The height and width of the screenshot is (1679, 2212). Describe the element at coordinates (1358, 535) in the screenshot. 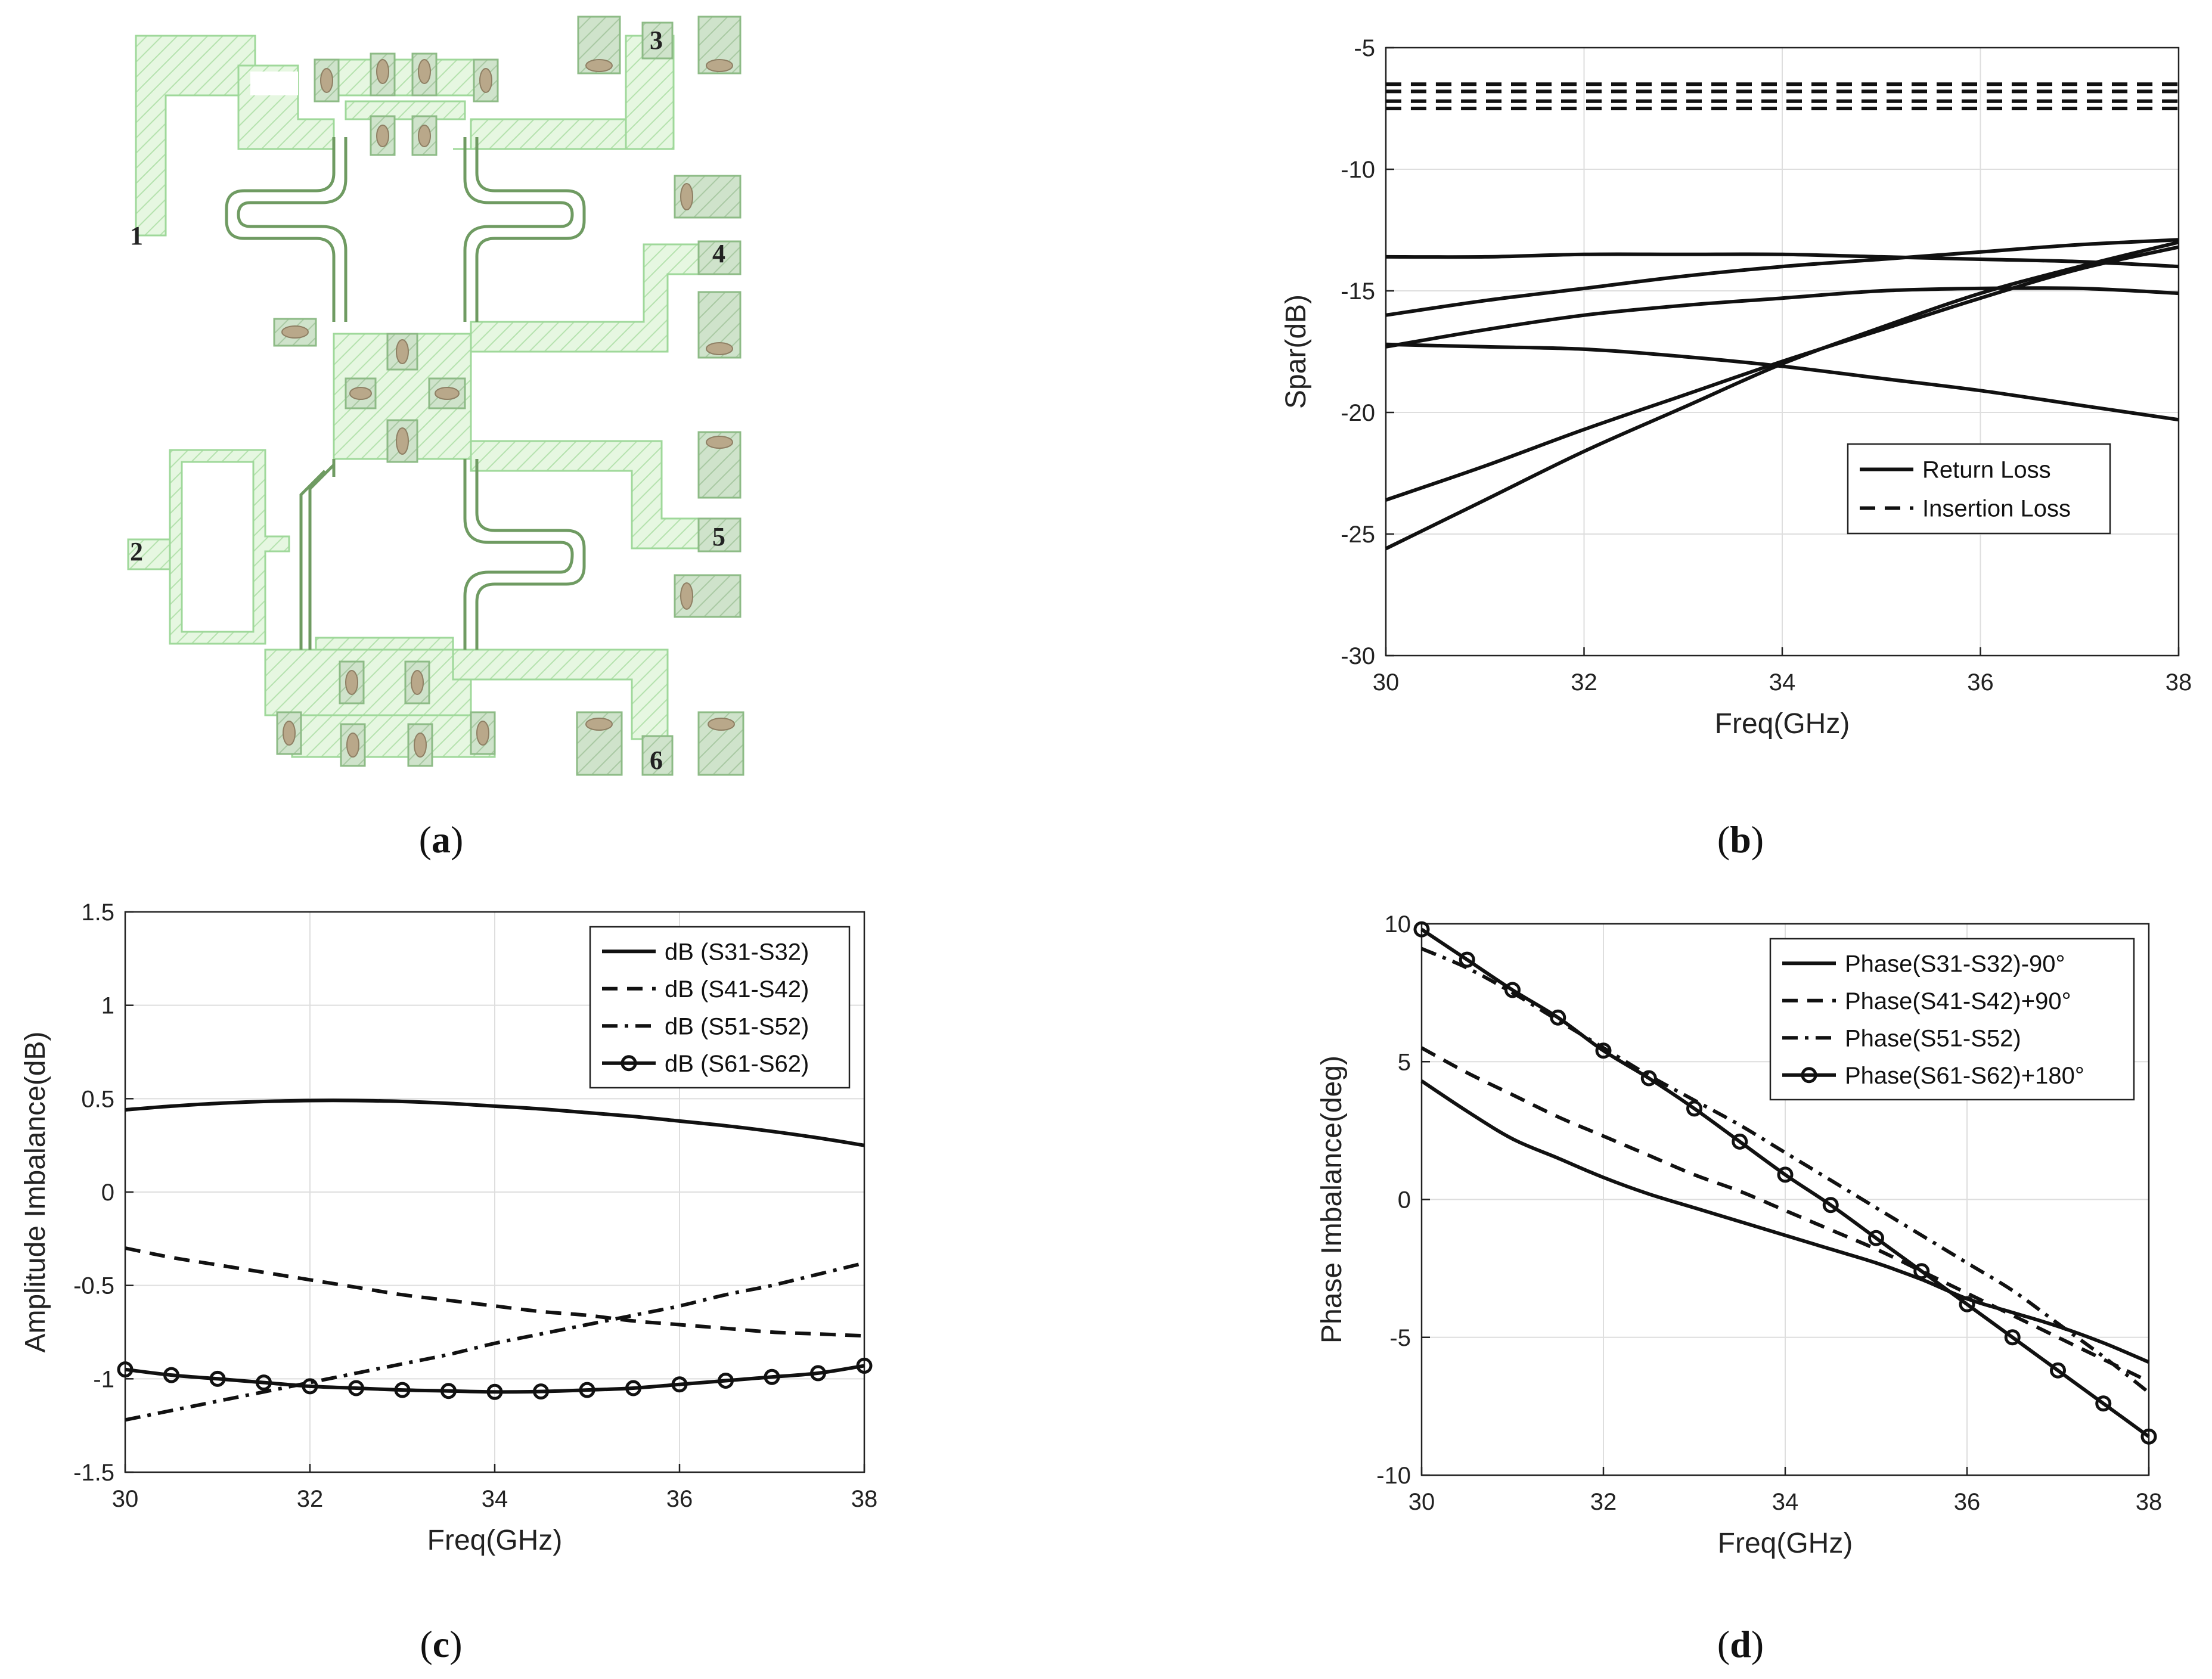

I see `y-tick-label: -25` at that location.